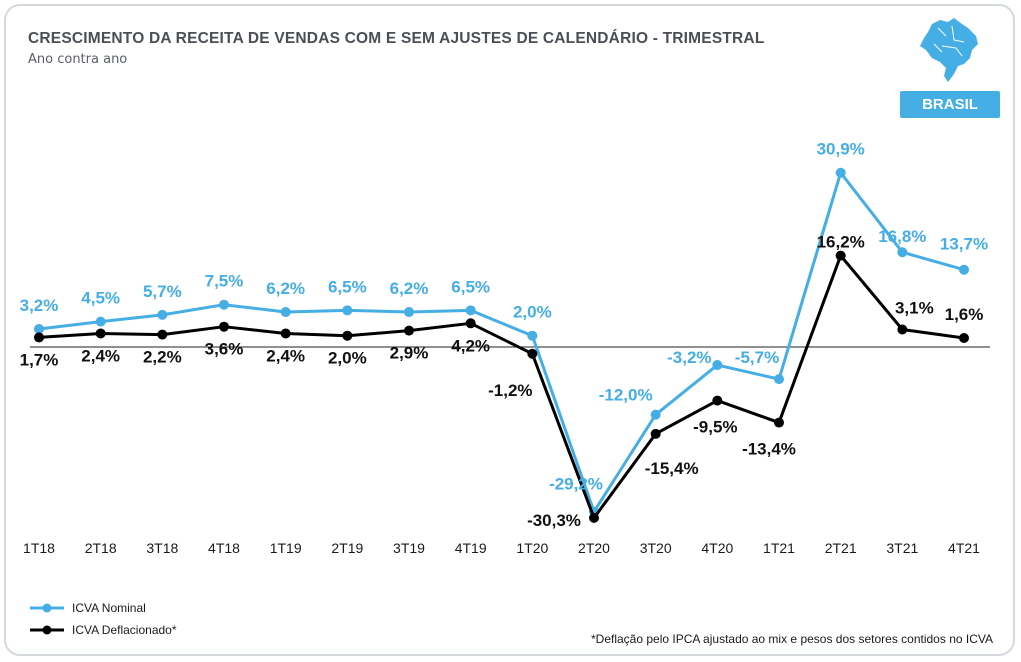 This screenshot has width=1021, height=662. What do you see at coordinates (101, 548) in the screenshot?
I see `x-tick-label: 2T18` at bounding box center [101, 548].